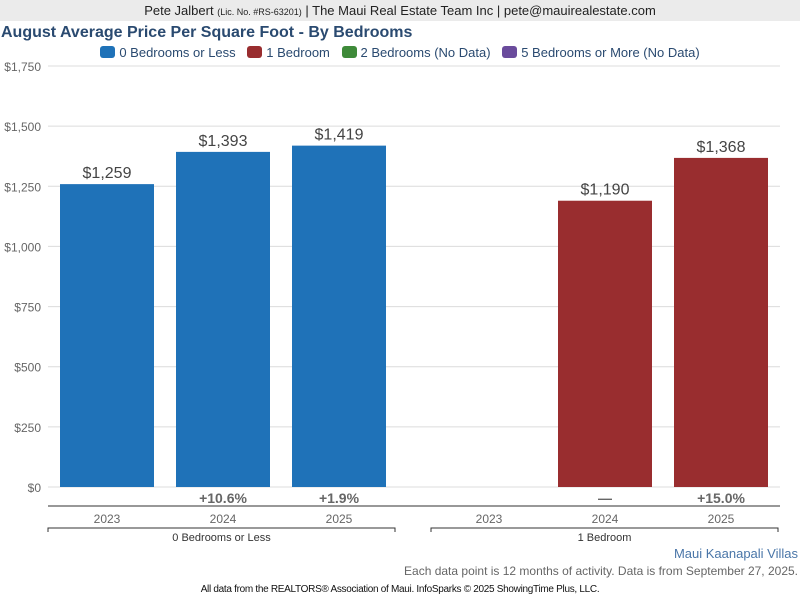  Describe the element at coordinates (259, 12) in the screenshot. I see `license-number: (Lic. No. #RS-63201)` at that location.